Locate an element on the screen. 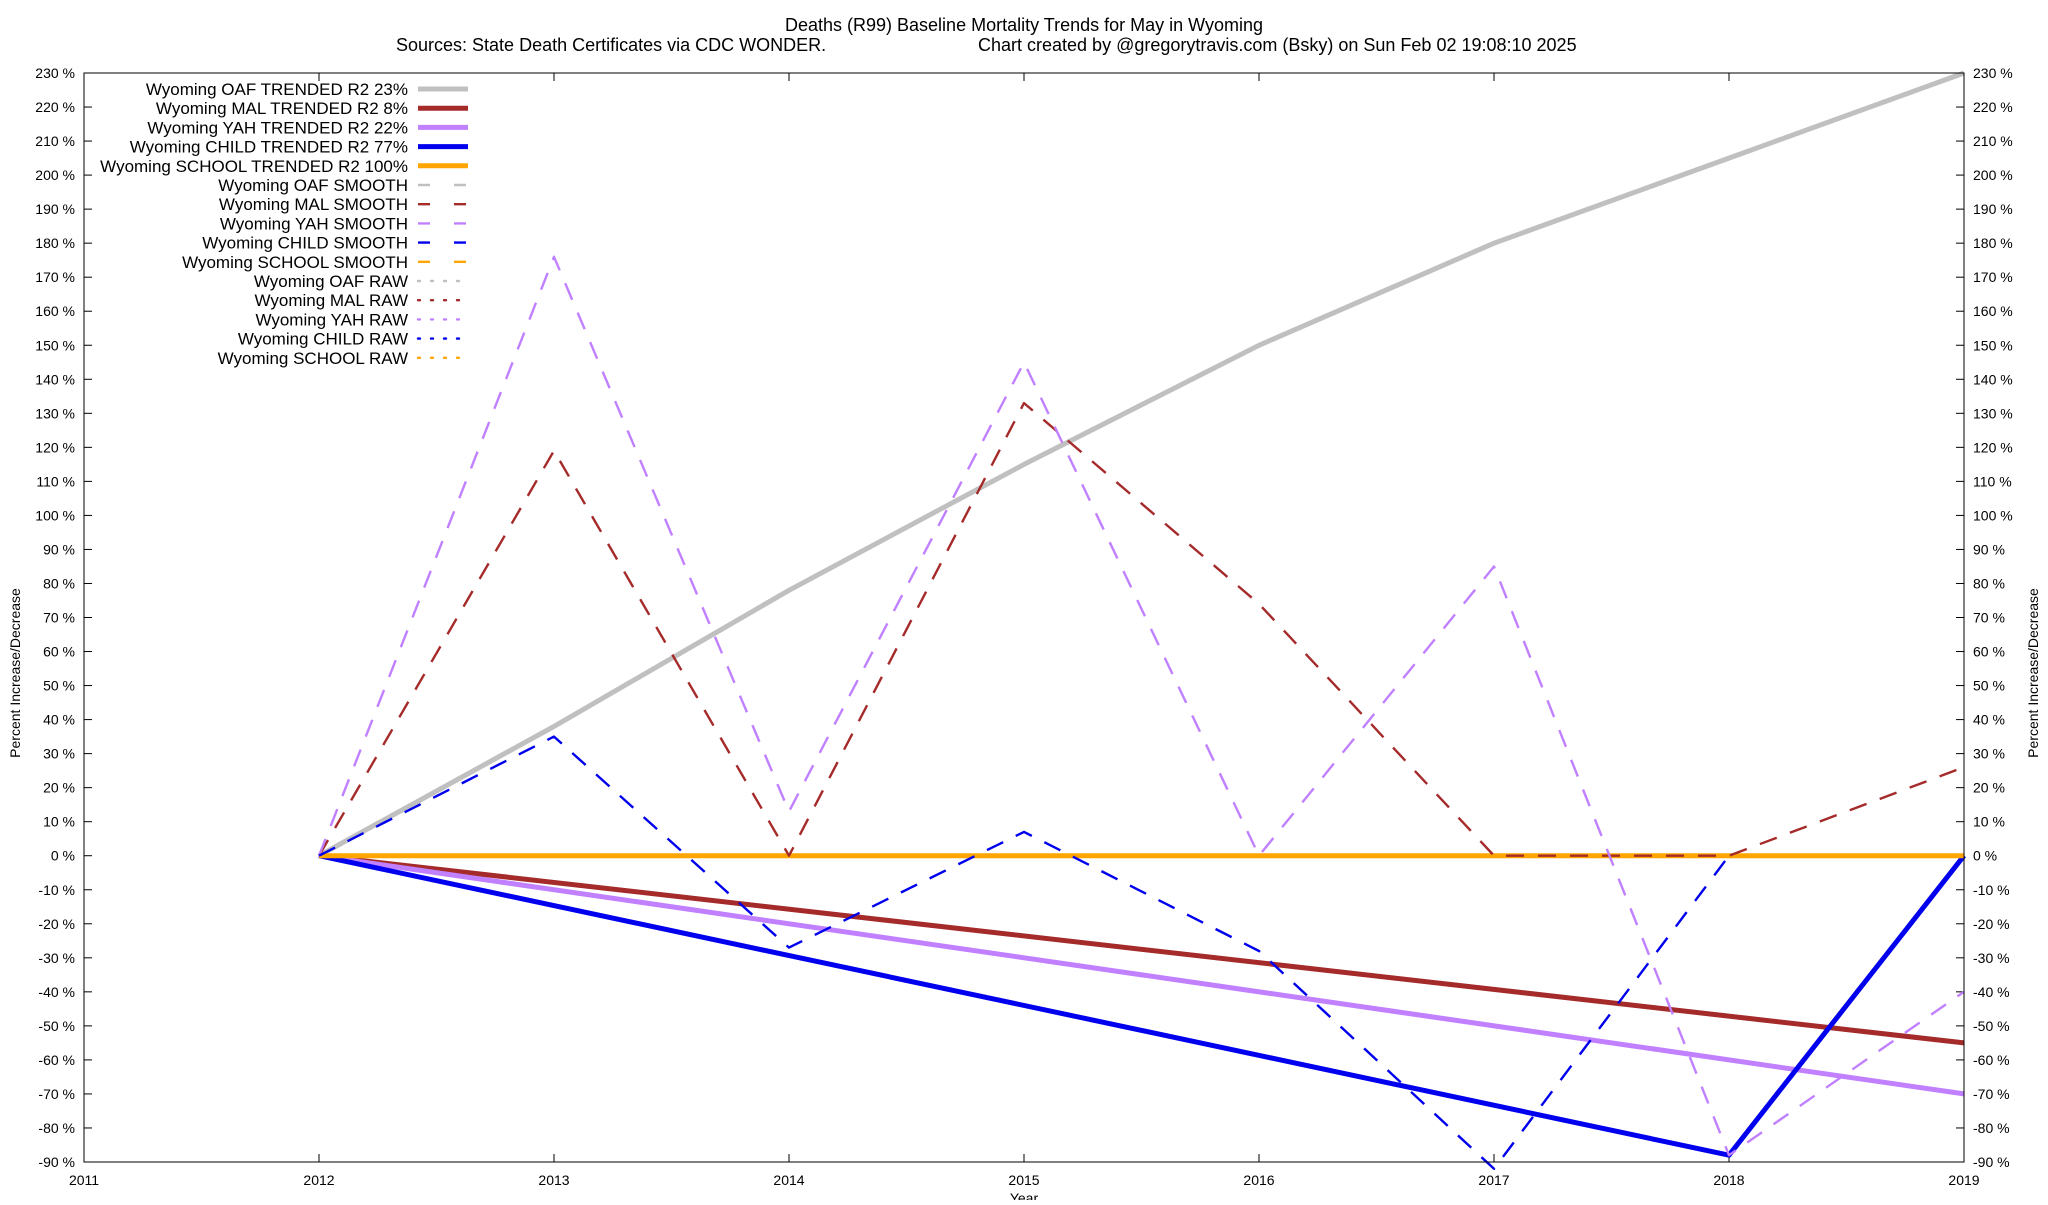 The width and height of the screenshot is (2048, 1205). y-tick-label-left: -90 % is located at coordinates (56, 1162).